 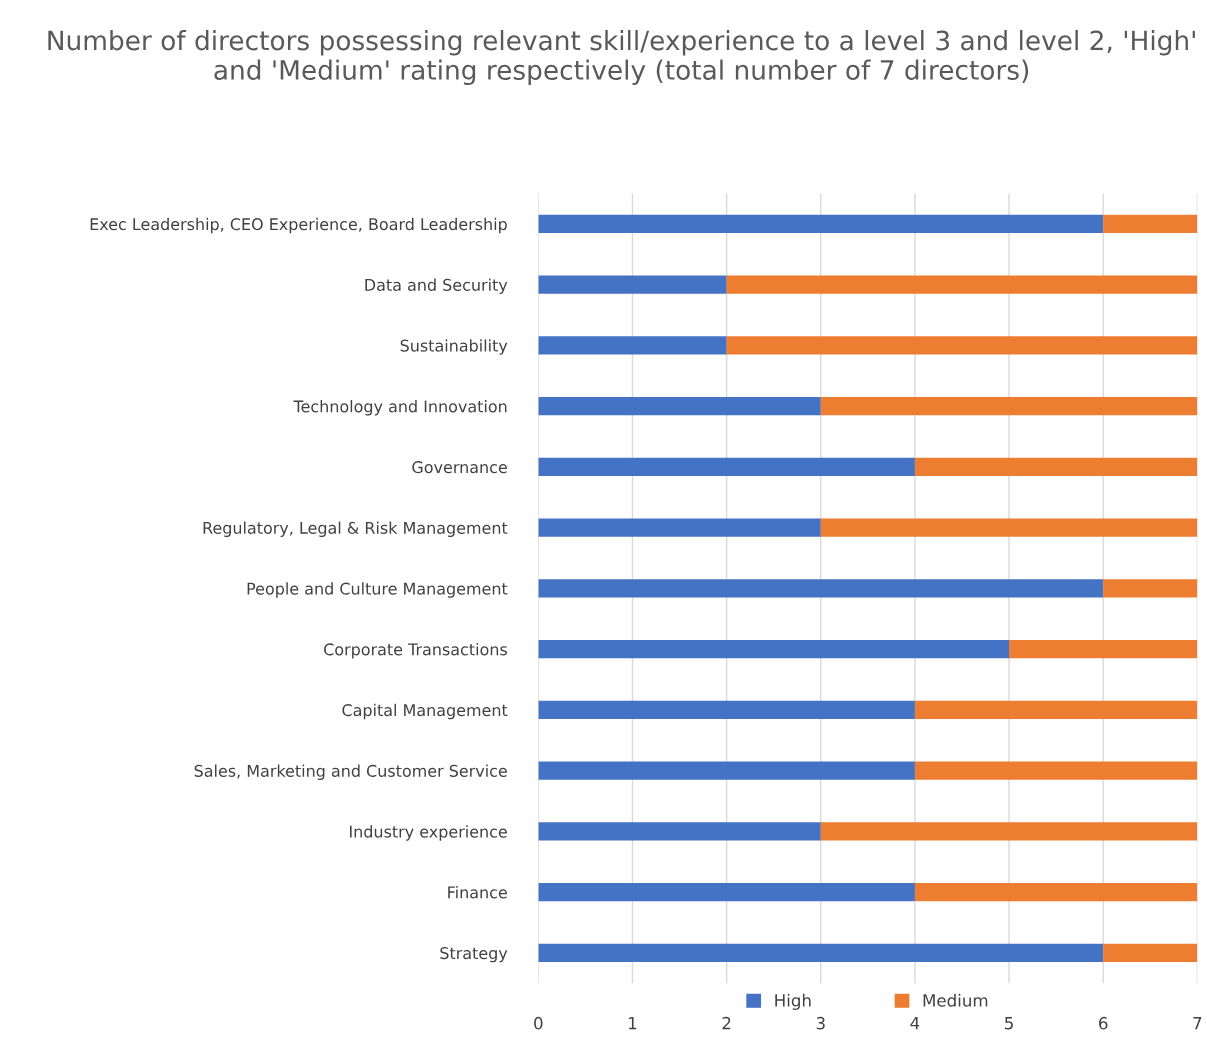 I want to click on legend-label: Medium, so click(x=955, y=1000).